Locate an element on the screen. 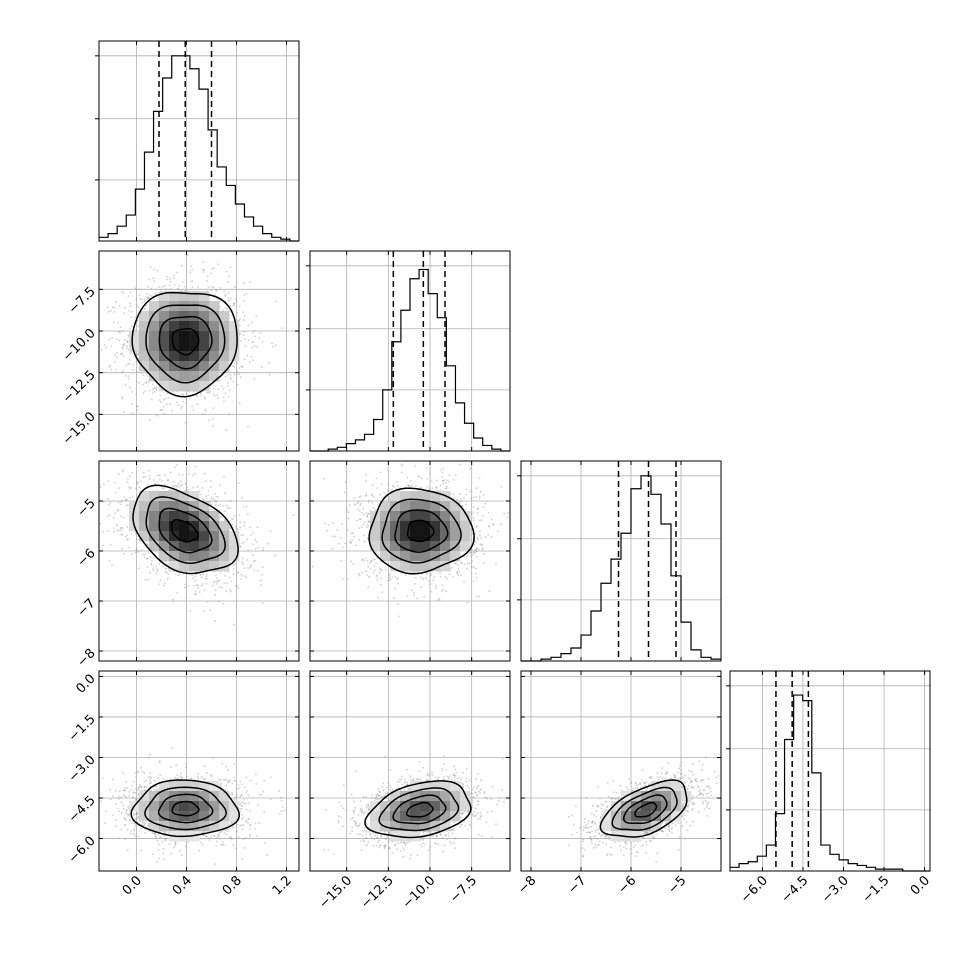 The image size is (970, 970). panel-frame is located at coordinates (199, 141).